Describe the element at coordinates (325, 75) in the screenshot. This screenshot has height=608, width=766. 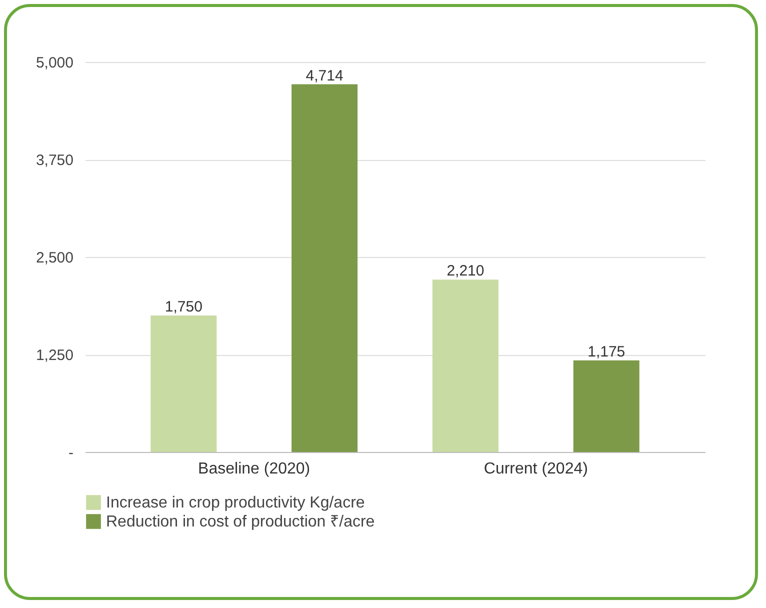
I see `data-label: 4,714` at that location.